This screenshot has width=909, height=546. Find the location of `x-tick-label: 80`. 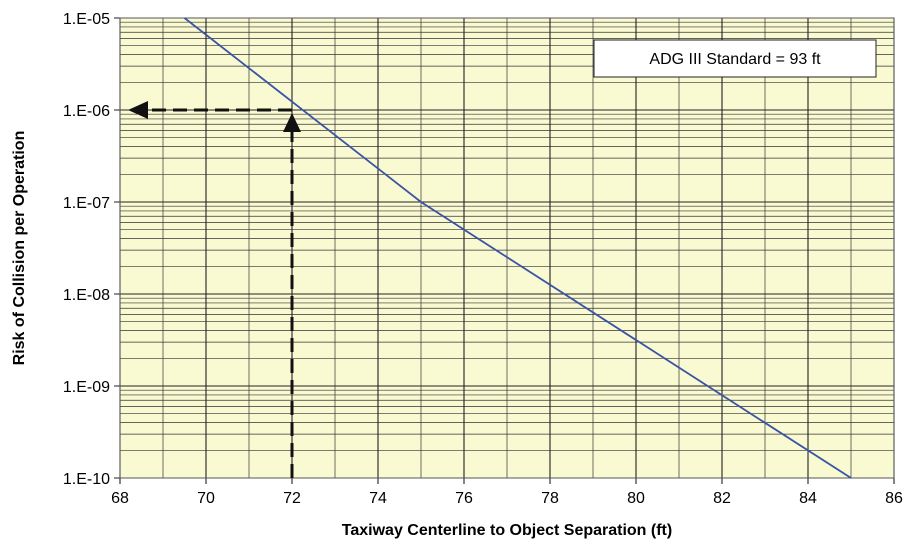

x-tick-label: 80 is located at coordinates (636, 498).